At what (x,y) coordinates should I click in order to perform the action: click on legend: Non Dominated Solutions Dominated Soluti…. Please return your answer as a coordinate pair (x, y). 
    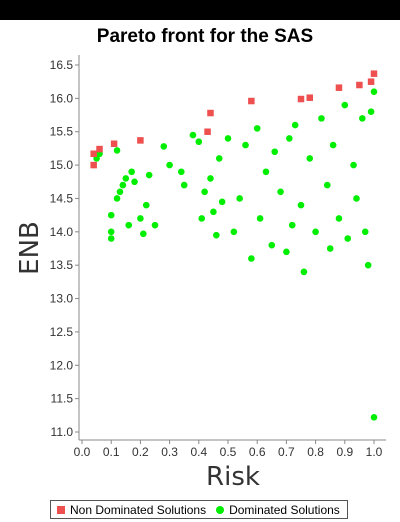
    Looking at the image, I should click on (199, 509).